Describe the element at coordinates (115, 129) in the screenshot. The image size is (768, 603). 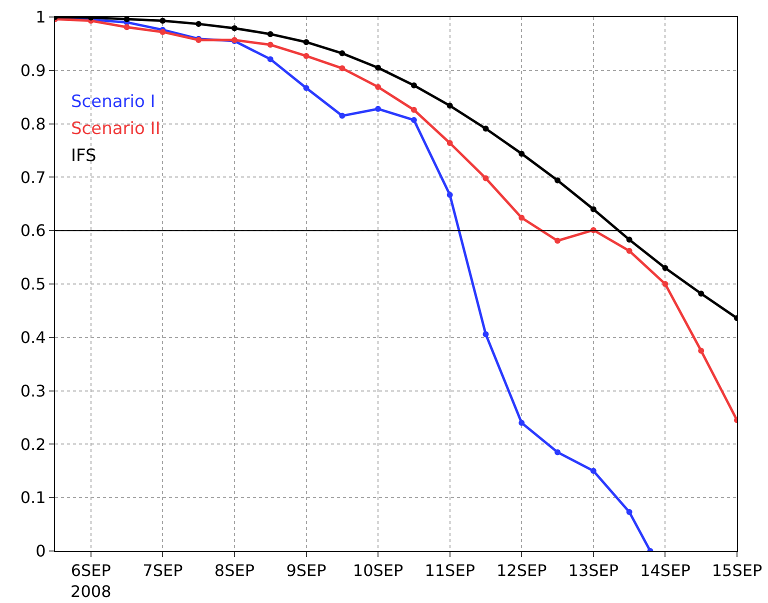
I see `text: Scenario II` at that location.